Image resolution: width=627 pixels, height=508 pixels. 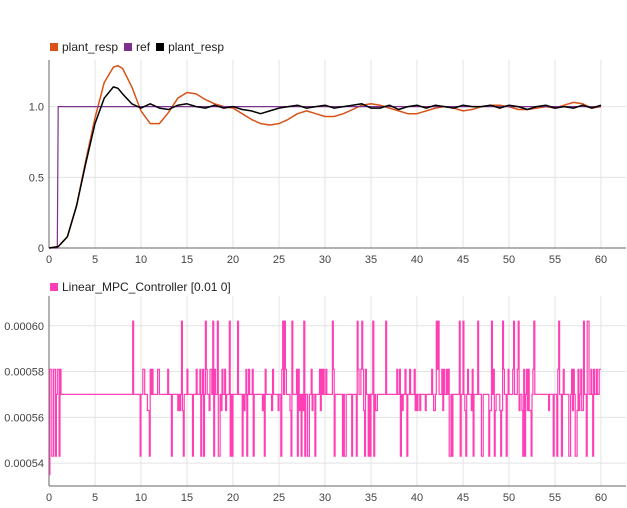 I want to click on y-tick-label: 0.00058, so click(x=24, y=373).